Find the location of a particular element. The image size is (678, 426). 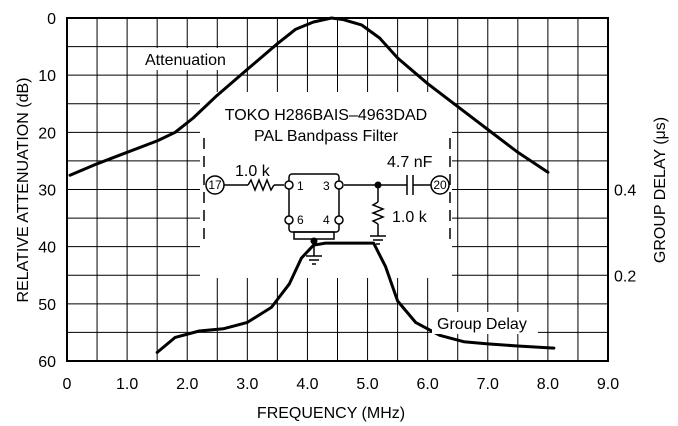

y-right-tick-label: 0.2 is located at coordinates (625, 276).